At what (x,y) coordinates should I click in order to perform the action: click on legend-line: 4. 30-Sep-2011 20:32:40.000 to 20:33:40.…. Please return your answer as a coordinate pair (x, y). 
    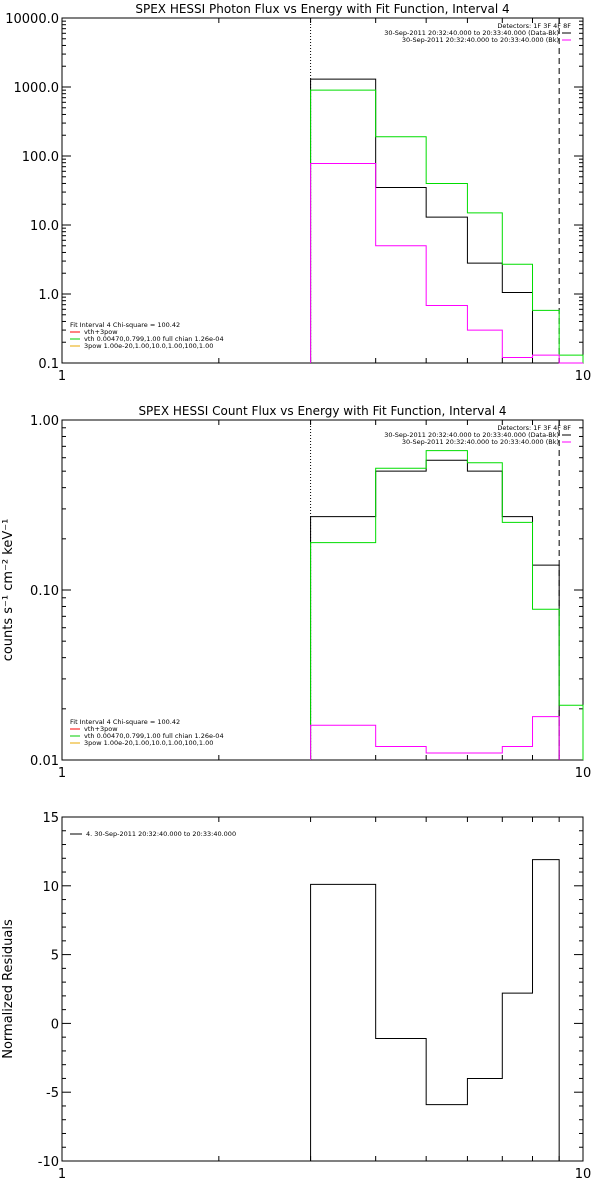
    Looking at the image, I should click on (161, 834).